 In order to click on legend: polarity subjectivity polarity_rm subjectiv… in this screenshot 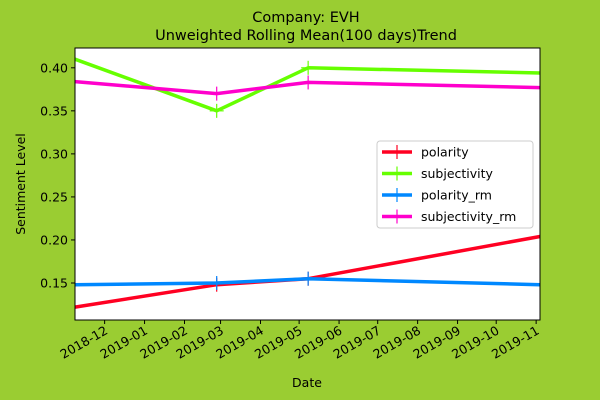, I will do `click(455, 184)`.